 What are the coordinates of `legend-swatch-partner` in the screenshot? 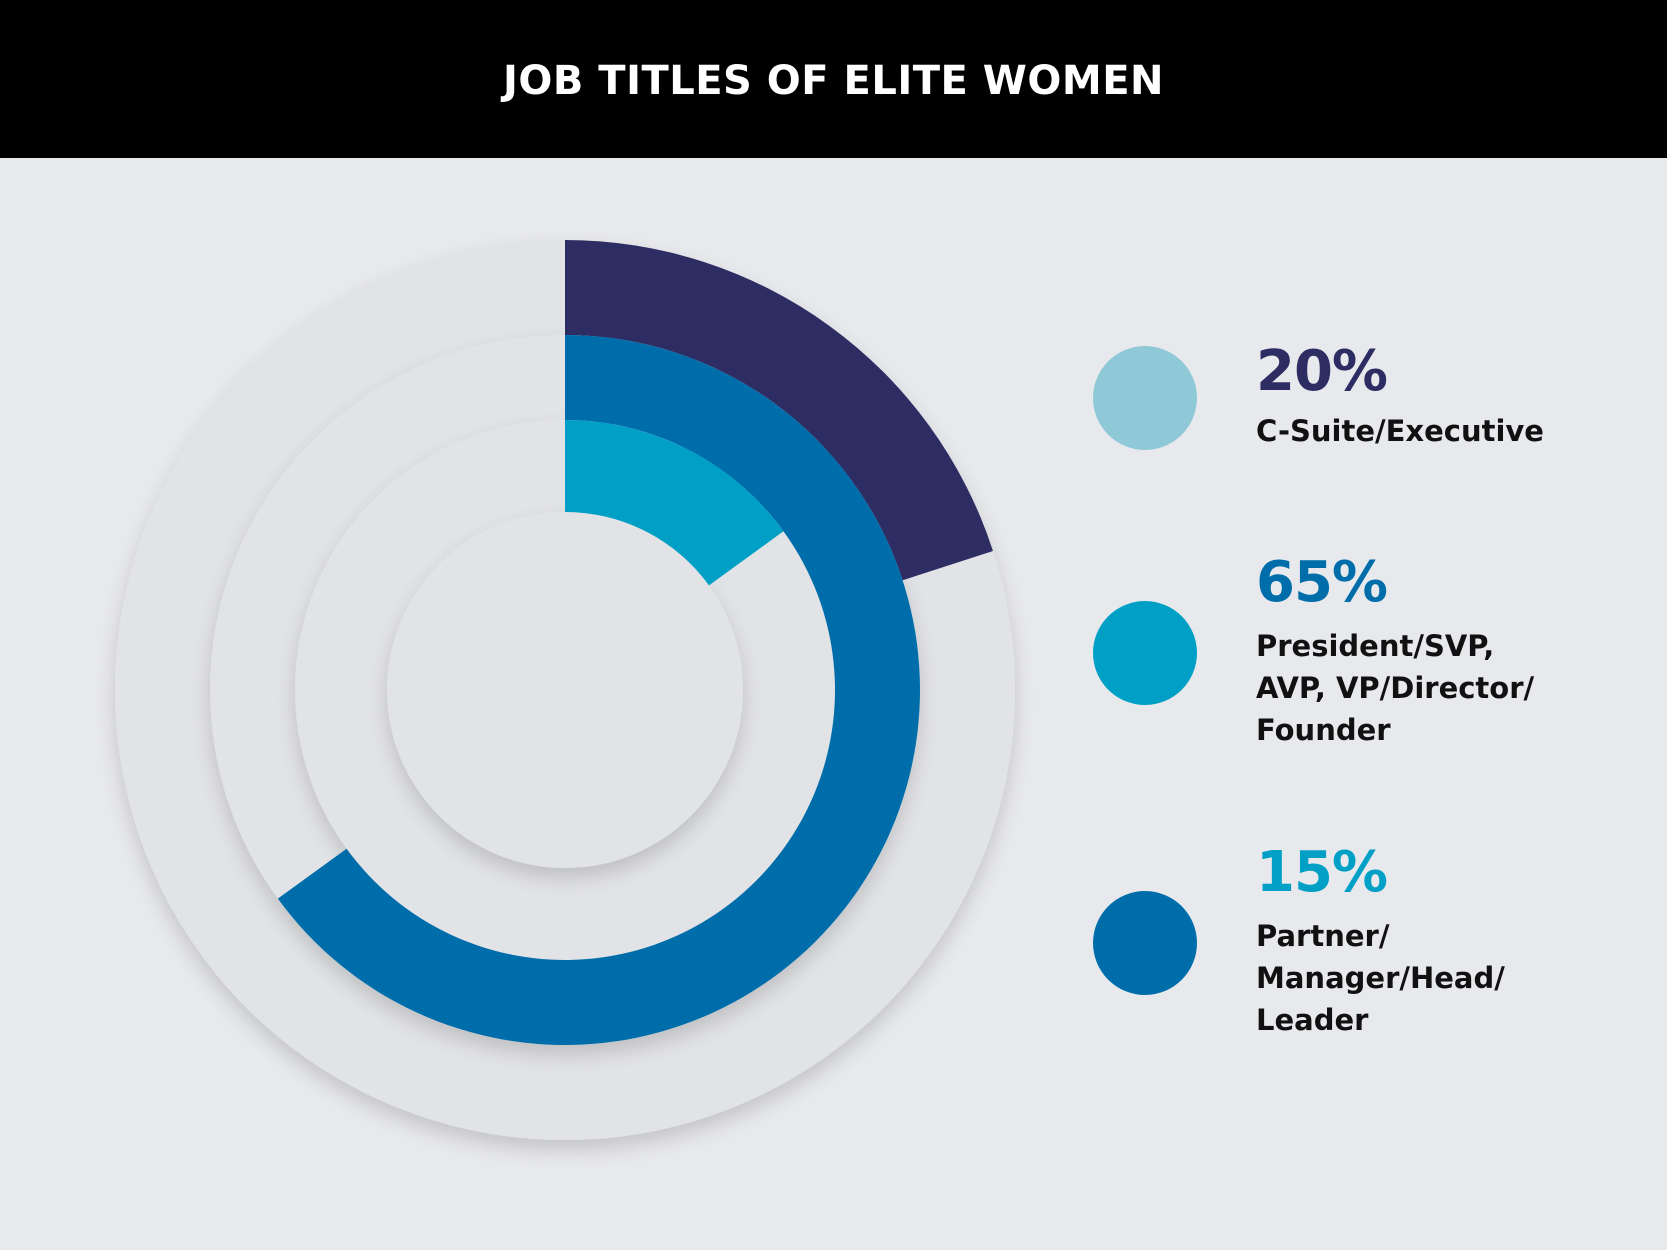 It's located at (1145, 943).